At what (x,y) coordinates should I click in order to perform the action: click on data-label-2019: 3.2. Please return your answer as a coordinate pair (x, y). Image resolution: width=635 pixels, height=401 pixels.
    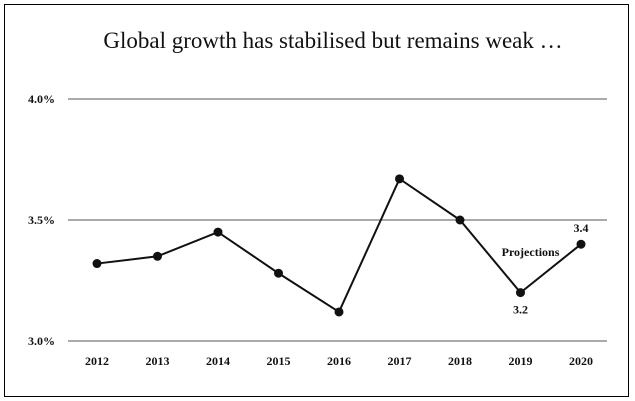
    Looking at the image, I should click on (520, 310).